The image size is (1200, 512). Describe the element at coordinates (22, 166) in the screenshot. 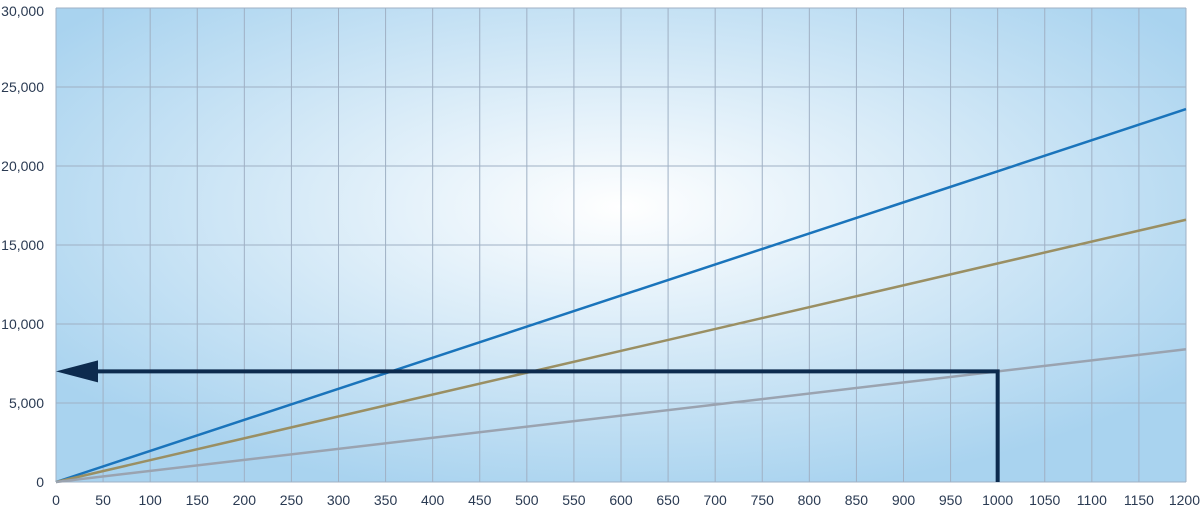

I see `y-tick-label: 20,000` at that location.